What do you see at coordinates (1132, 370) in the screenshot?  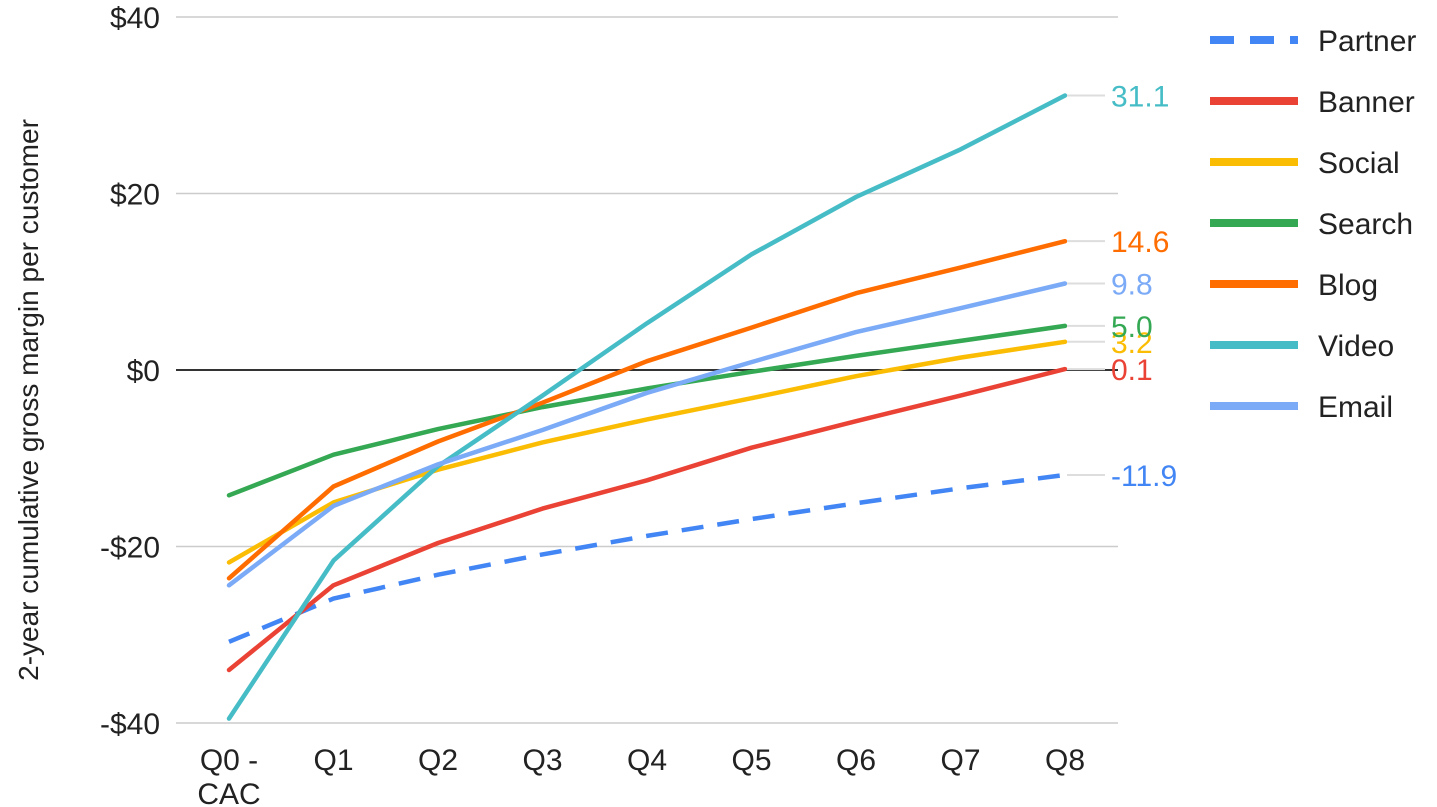 I see `end-label-banner: 0.1` at bounding box center [1132, 370].